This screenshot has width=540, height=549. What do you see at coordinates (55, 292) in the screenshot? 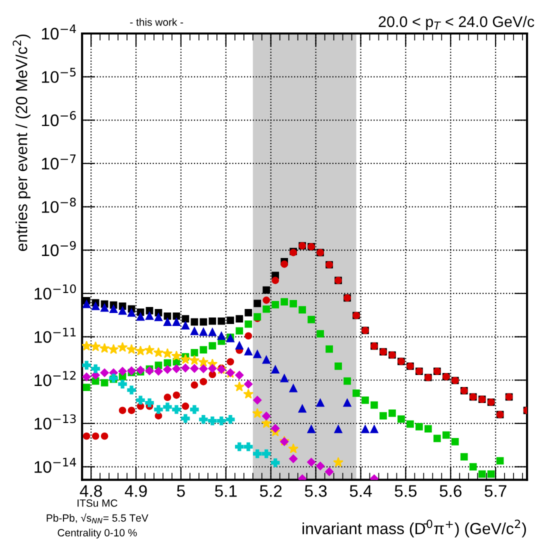
I see `y-tick-label: 10$^{−10}$` at bounding box center [55, 292].